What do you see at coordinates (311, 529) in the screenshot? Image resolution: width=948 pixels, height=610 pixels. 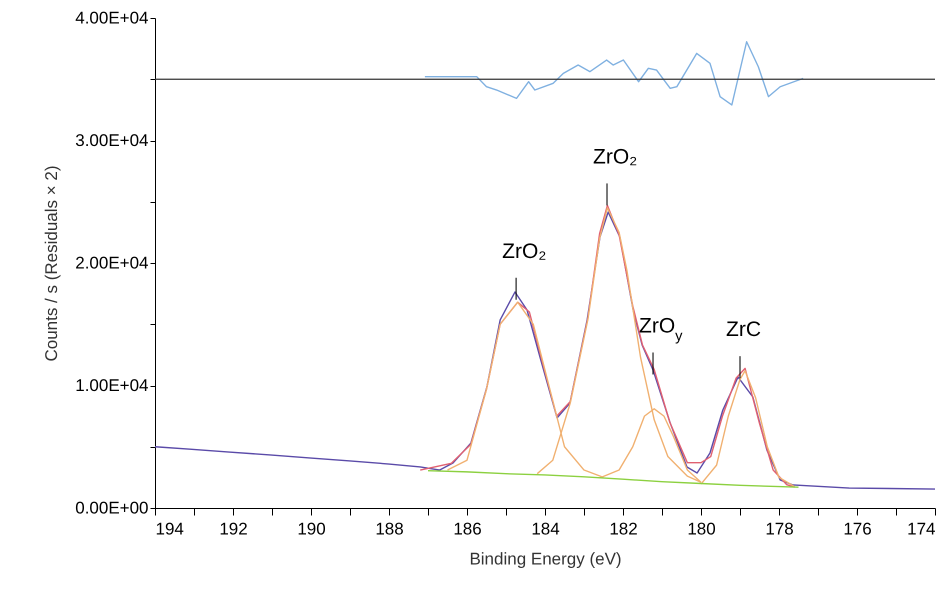 I see `x-tick-label: 190` at bounding box center [311, 529].